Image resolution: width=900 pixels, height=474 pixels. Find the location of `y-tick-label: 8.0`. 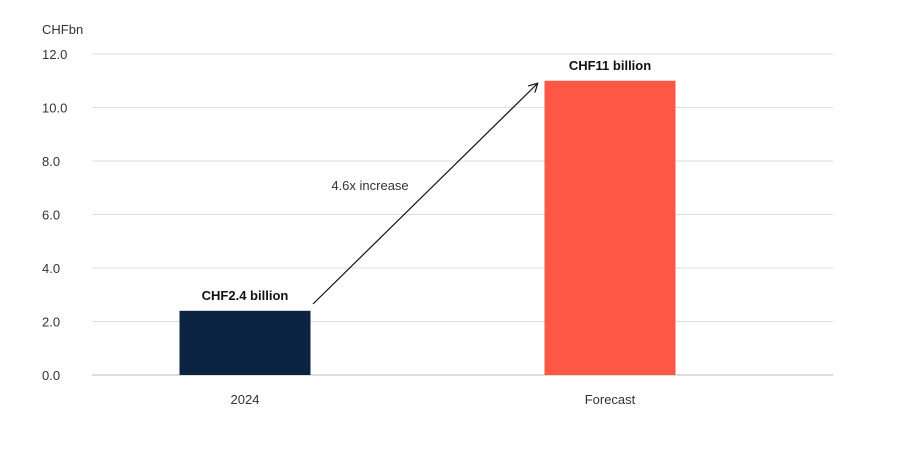

y-tick-label: 8.0 is located at coordinates (51, 161).